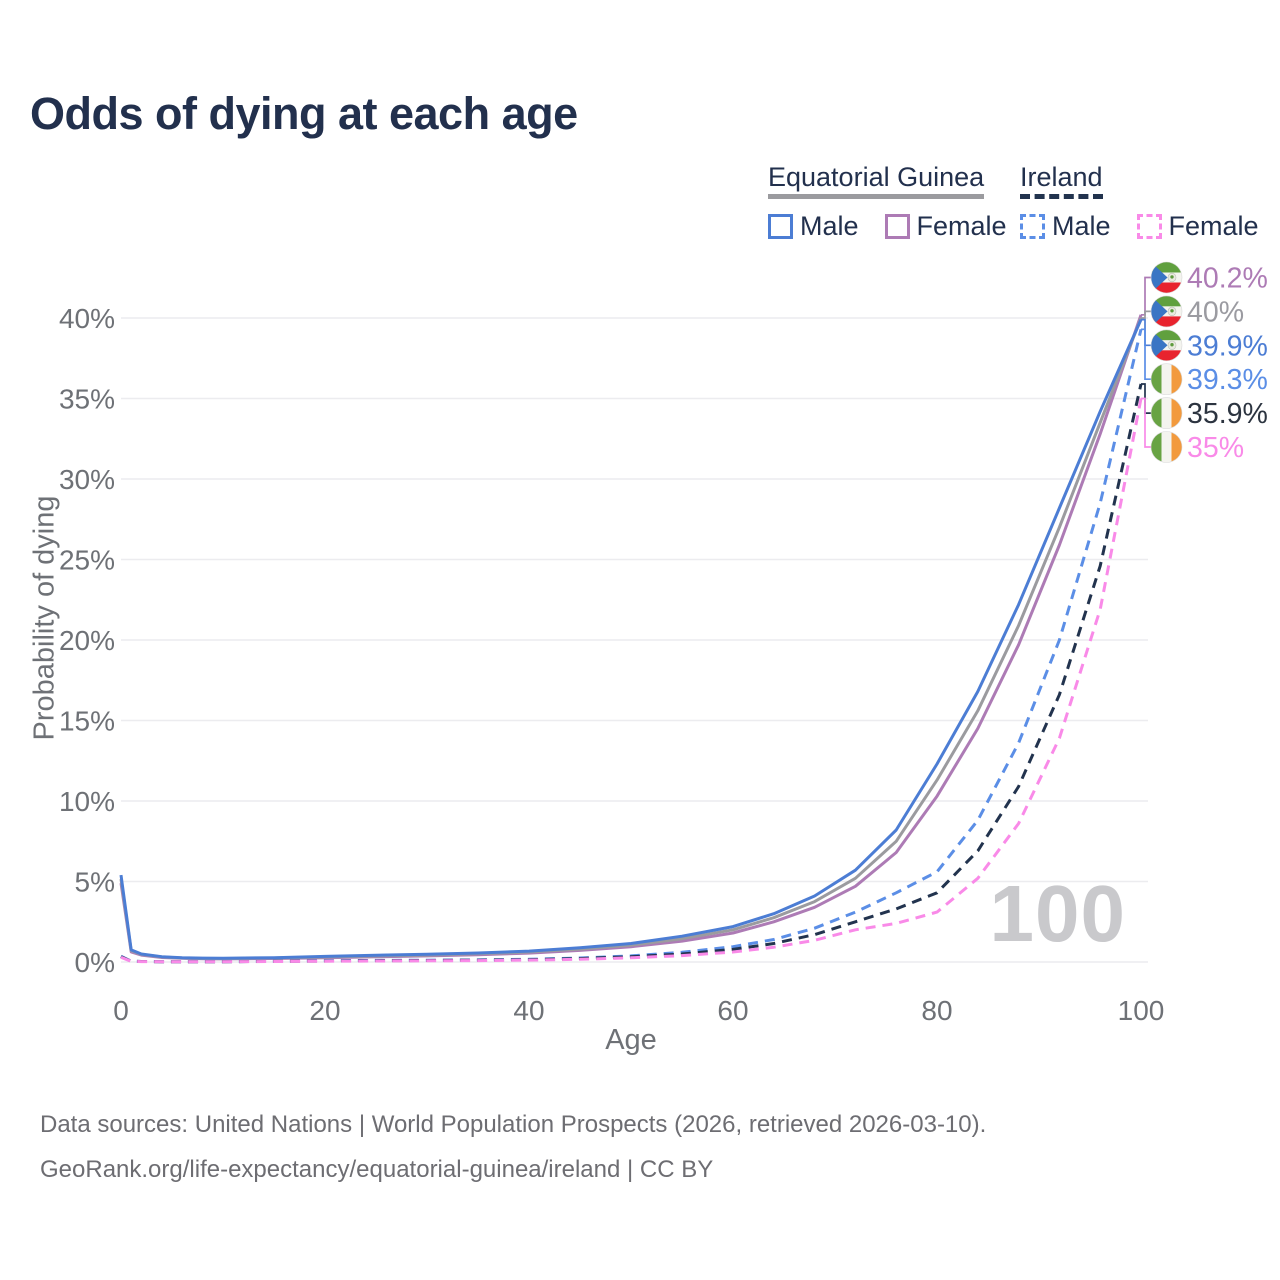 The width and height of the screenshot is (1280, 1280). What do you see at coordinates (887, 202) in the screenshot?
I see `legend-group-equatorial-guinea: Equatorial Guinea Male Female` at bounding box center [887, 202].